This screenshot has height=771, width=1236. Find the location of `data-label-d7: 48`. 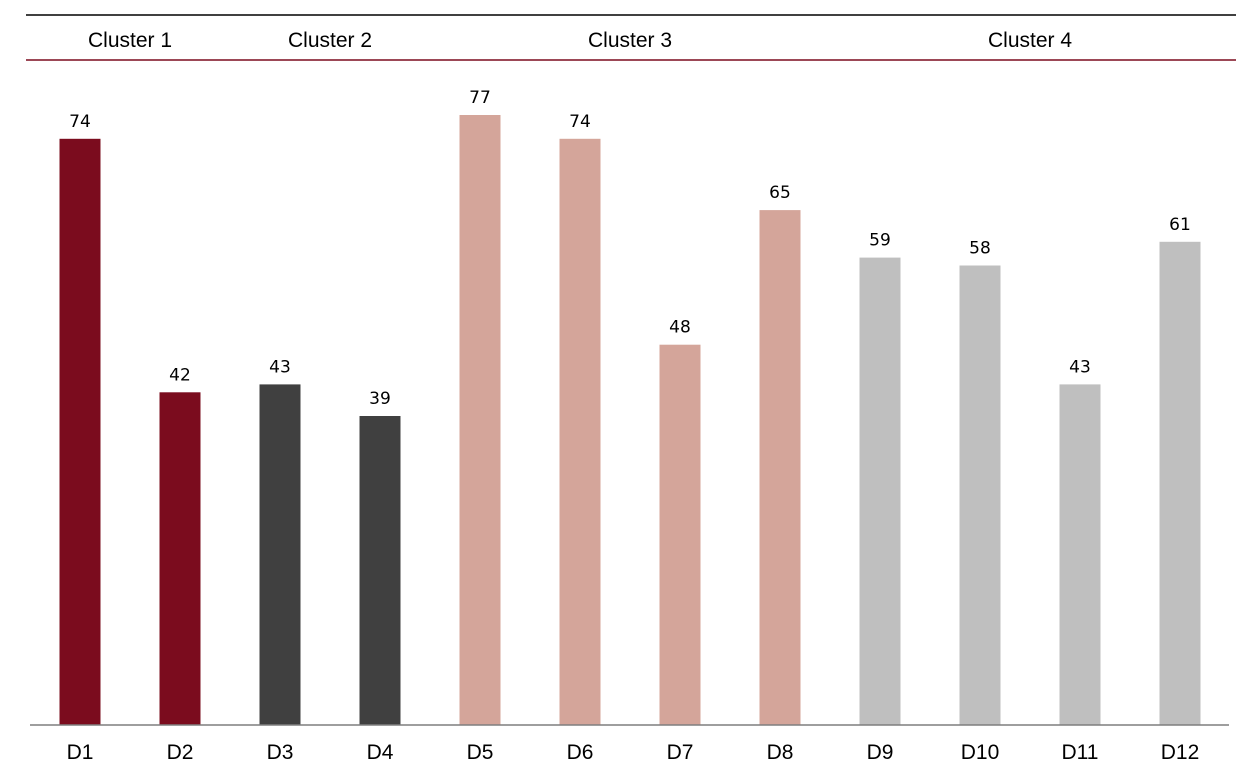

data-label-d7: 48 is located at coordinates (680, 328).